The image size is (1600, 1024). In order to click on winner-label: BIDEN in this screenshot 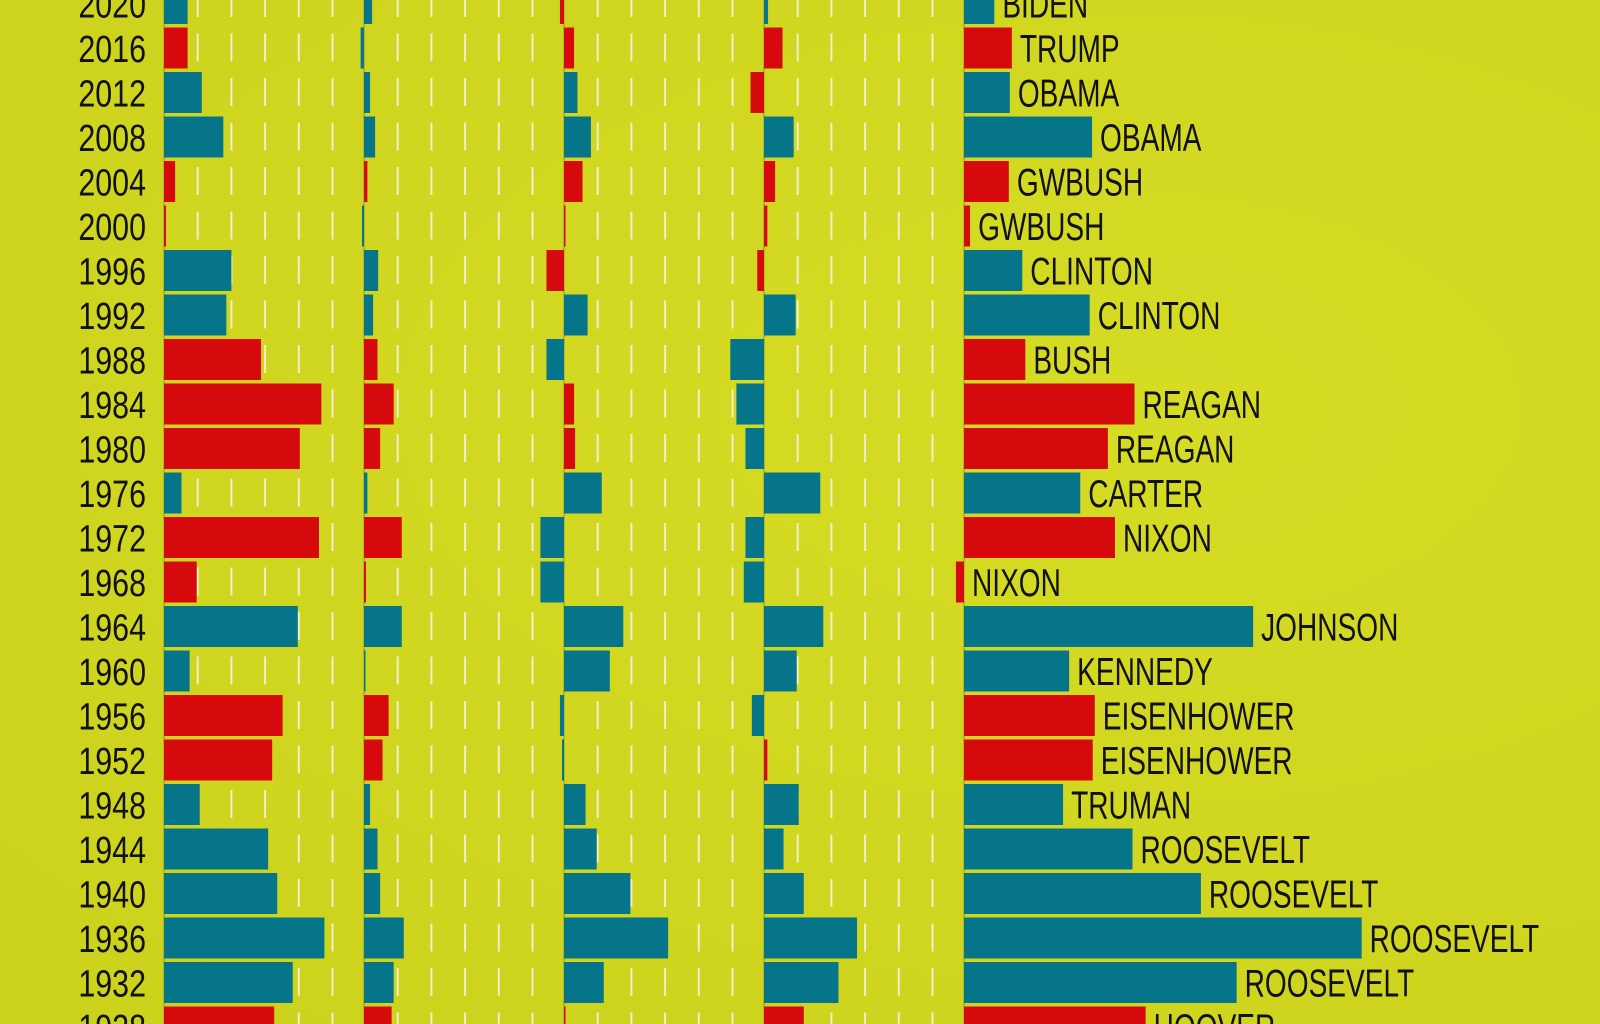, I will do `click(1045, 13)`.